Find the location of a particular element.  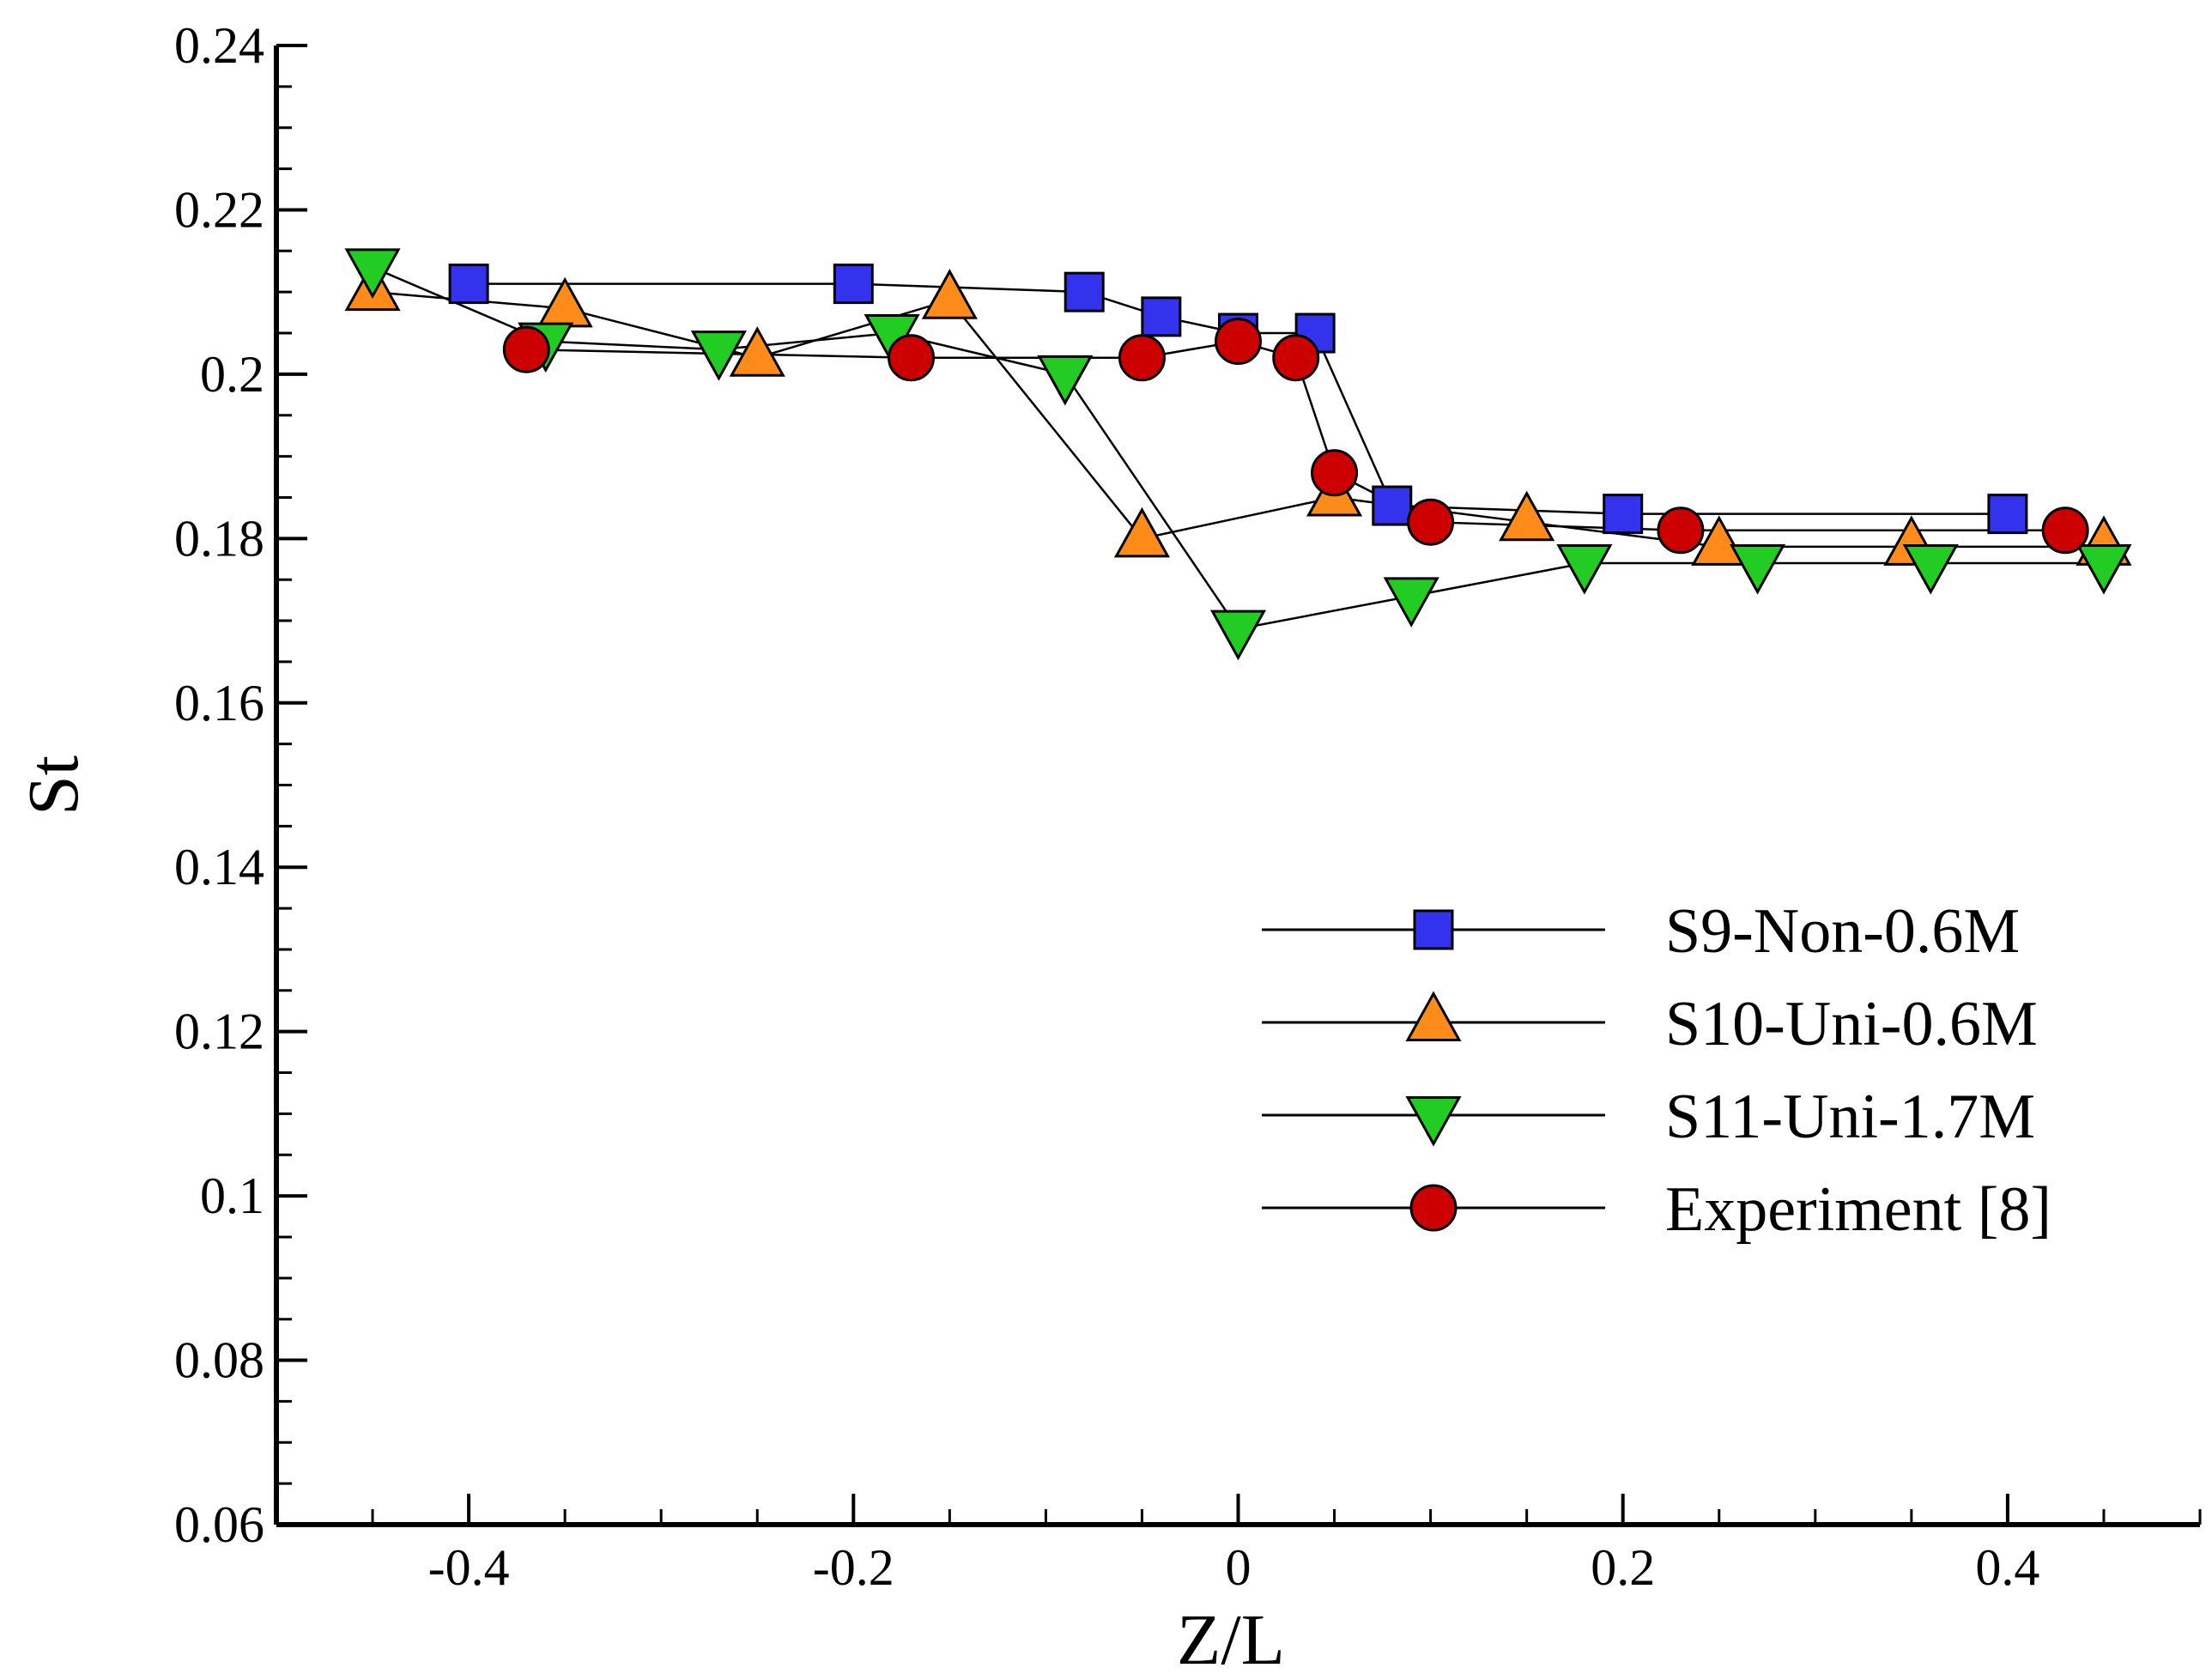

legend-entry: S10-Uni-0.6M is located at coordinates (1650, 1024).